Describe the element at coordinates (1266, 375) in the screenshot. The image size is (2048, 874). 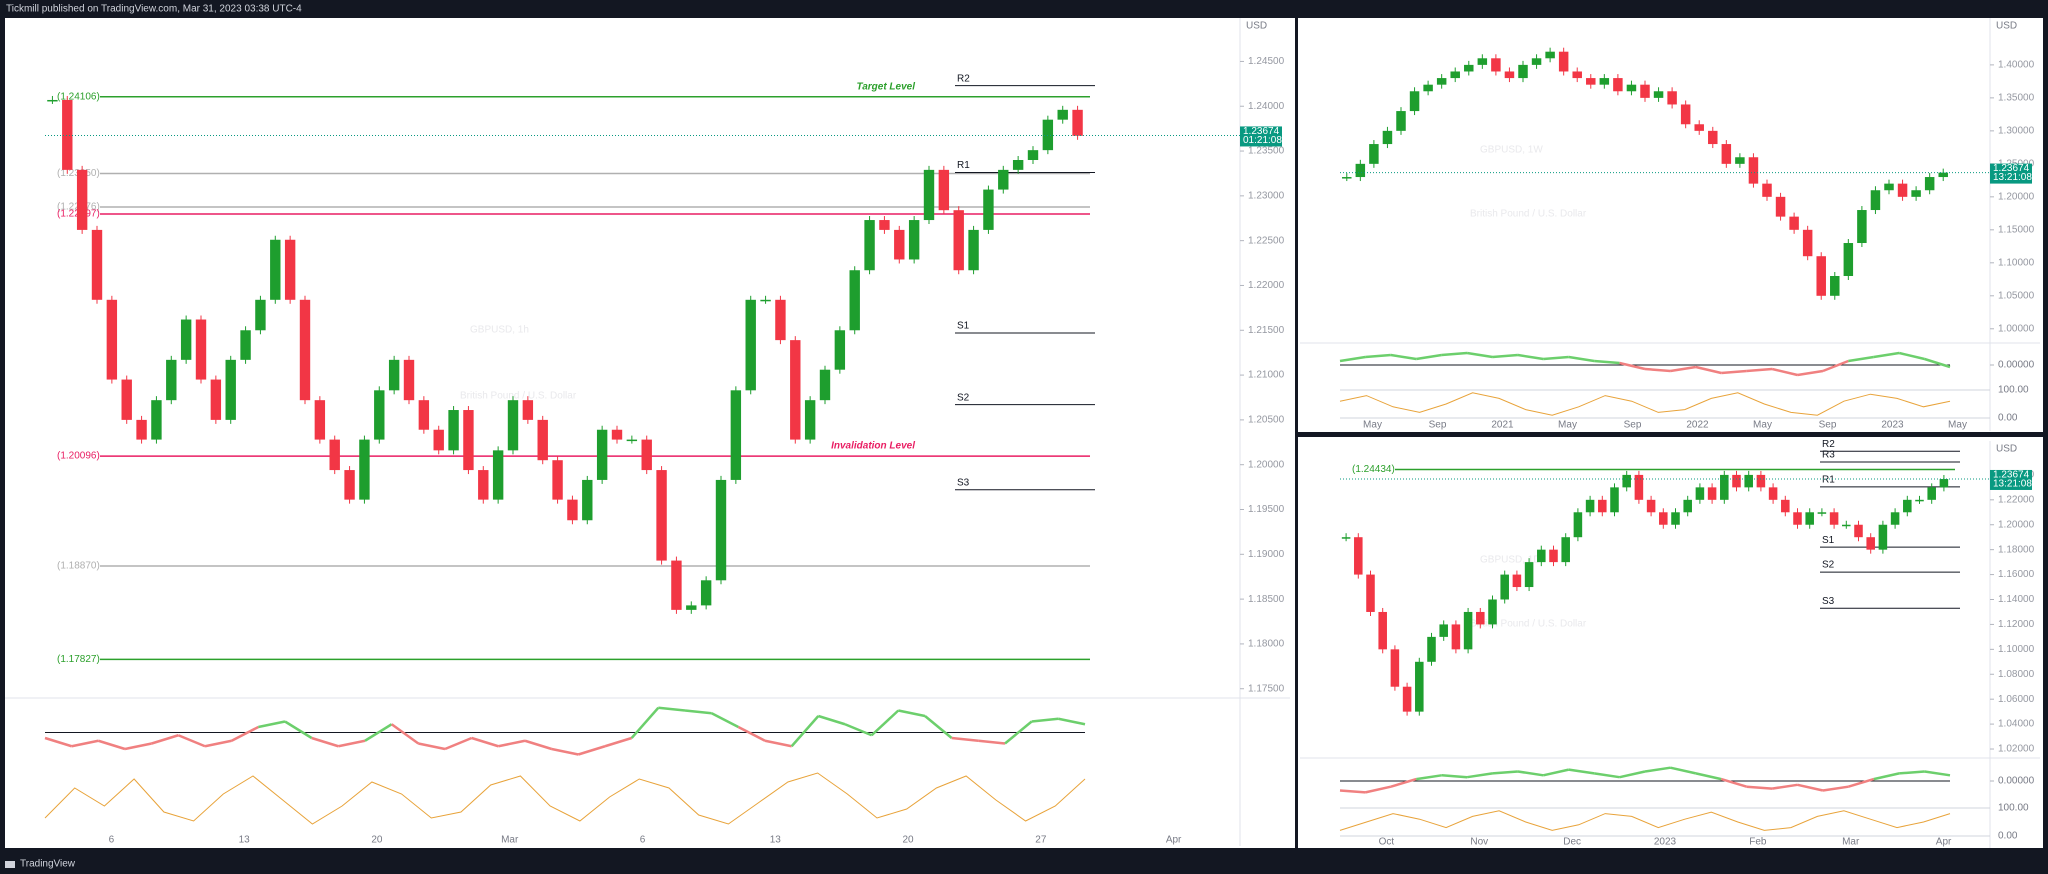
I see `y-tick-label: 1.21000` at that location.